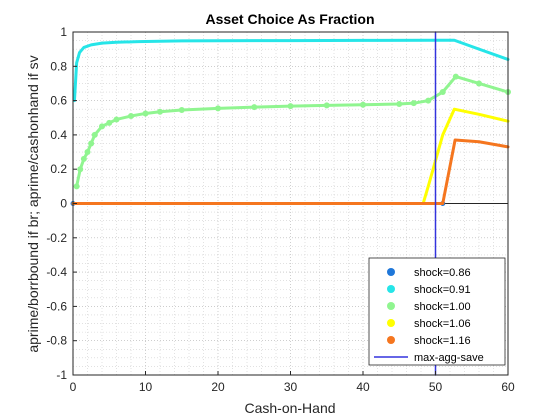 The height and width of the screenshot is (420, 560). Describe the element at coordinates (508, 387) in the screenshot. I see `x-tick-label: 60` at that location.